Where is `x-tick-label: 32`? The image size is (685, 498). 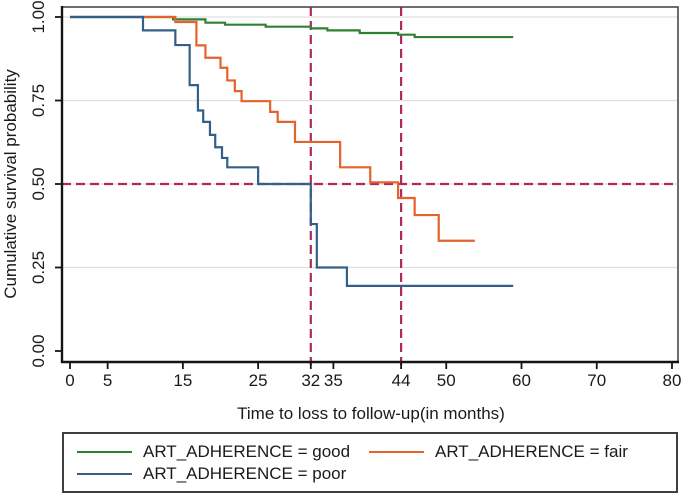 x-tick-label: 32 is located at coordinates (310, 380).